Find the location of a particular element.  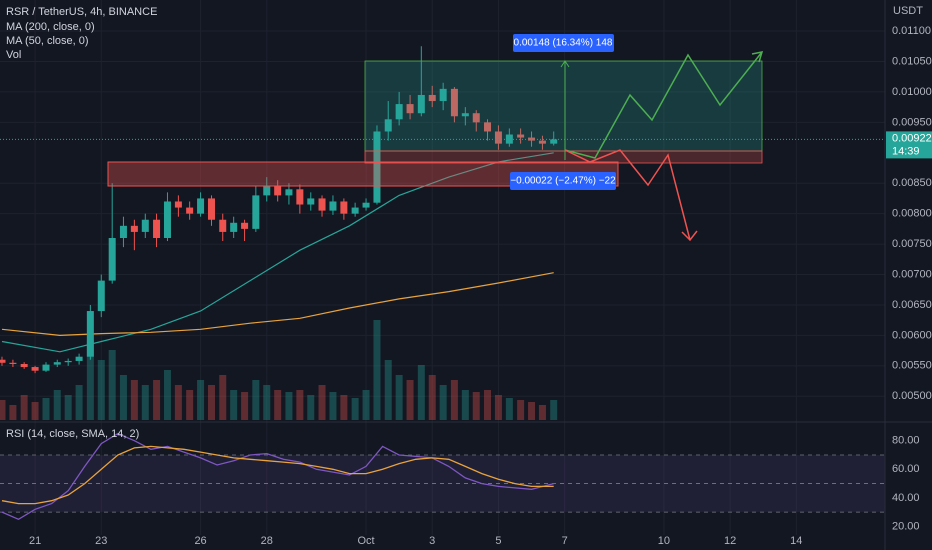

y-tick-label: 0.00750 is located at coordinates (912, 244).